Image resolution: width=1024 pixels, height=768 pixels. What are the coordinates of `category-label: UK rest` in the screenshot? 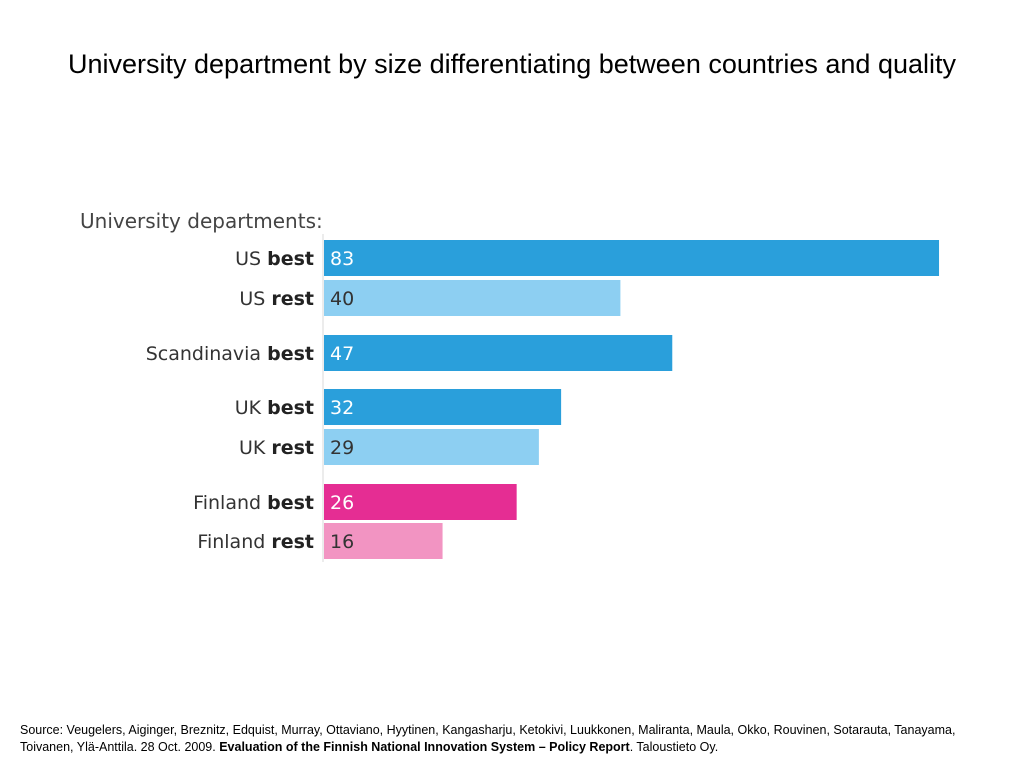 It's located at (276, 448).